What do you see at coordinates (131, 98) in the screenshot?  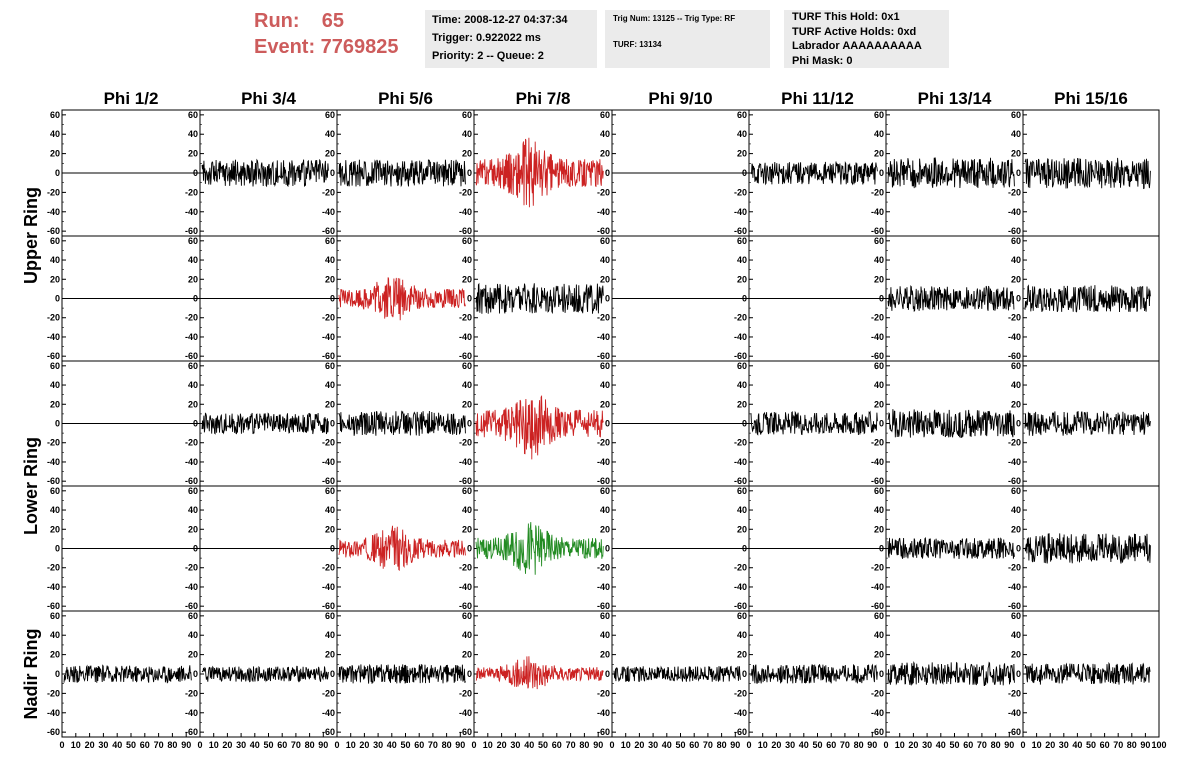 I see `column-title: Phi 1/2` at bounding box center [131, 98].